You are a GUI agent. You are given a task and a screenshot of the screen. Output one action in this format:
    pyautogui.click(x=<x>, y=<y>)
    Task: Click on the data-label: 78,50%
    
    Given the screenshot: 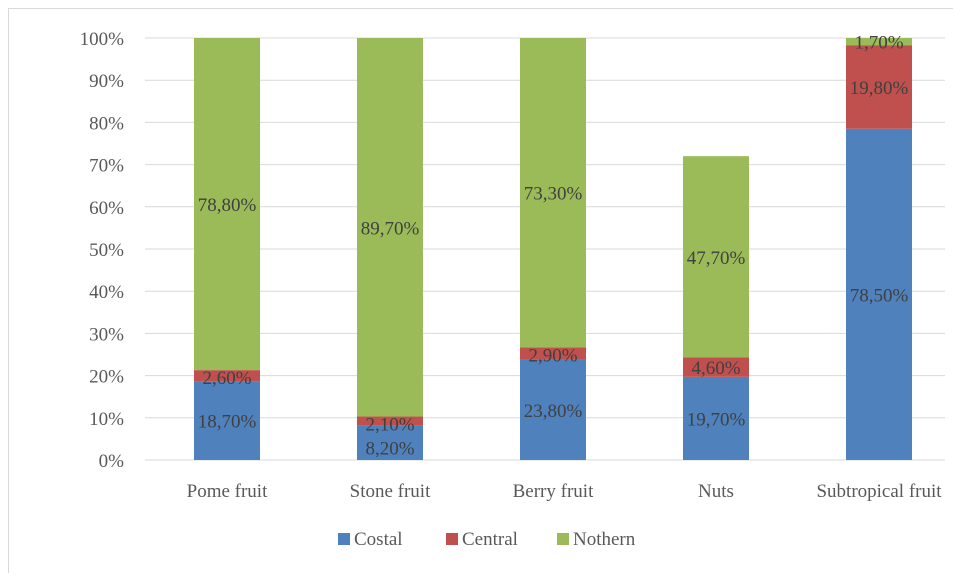 What is the action you would take?
    pyautogui.click(x=879, y=295)
    